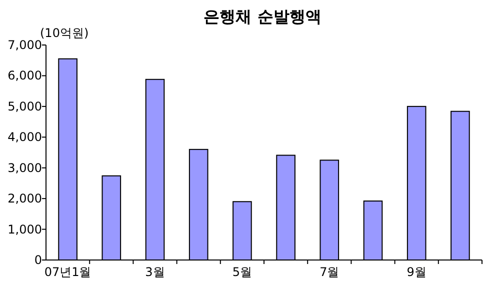 The height and width of the screenshot is (291, 495). What do you see at coordinates (25, 75) in the screenshot?
I see `y-tick-label: 6,000` at bounding box center [25, 75].